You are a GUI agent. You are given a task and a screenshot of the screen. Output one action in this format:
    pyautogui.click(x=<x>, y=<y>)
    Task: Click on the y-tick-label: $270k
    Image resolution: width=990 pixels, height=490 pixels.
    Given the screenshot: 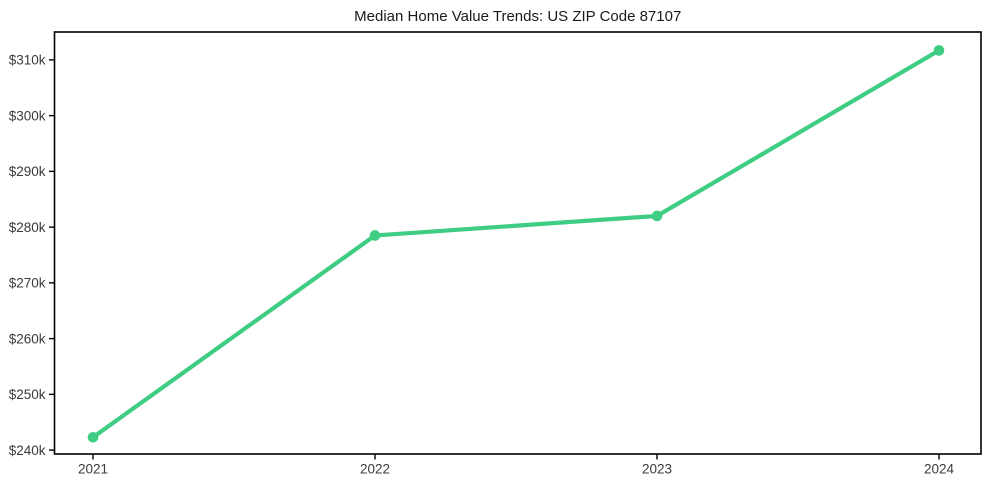 What is the action you would take?
    pyautogui.click(x=27, y=283)
    